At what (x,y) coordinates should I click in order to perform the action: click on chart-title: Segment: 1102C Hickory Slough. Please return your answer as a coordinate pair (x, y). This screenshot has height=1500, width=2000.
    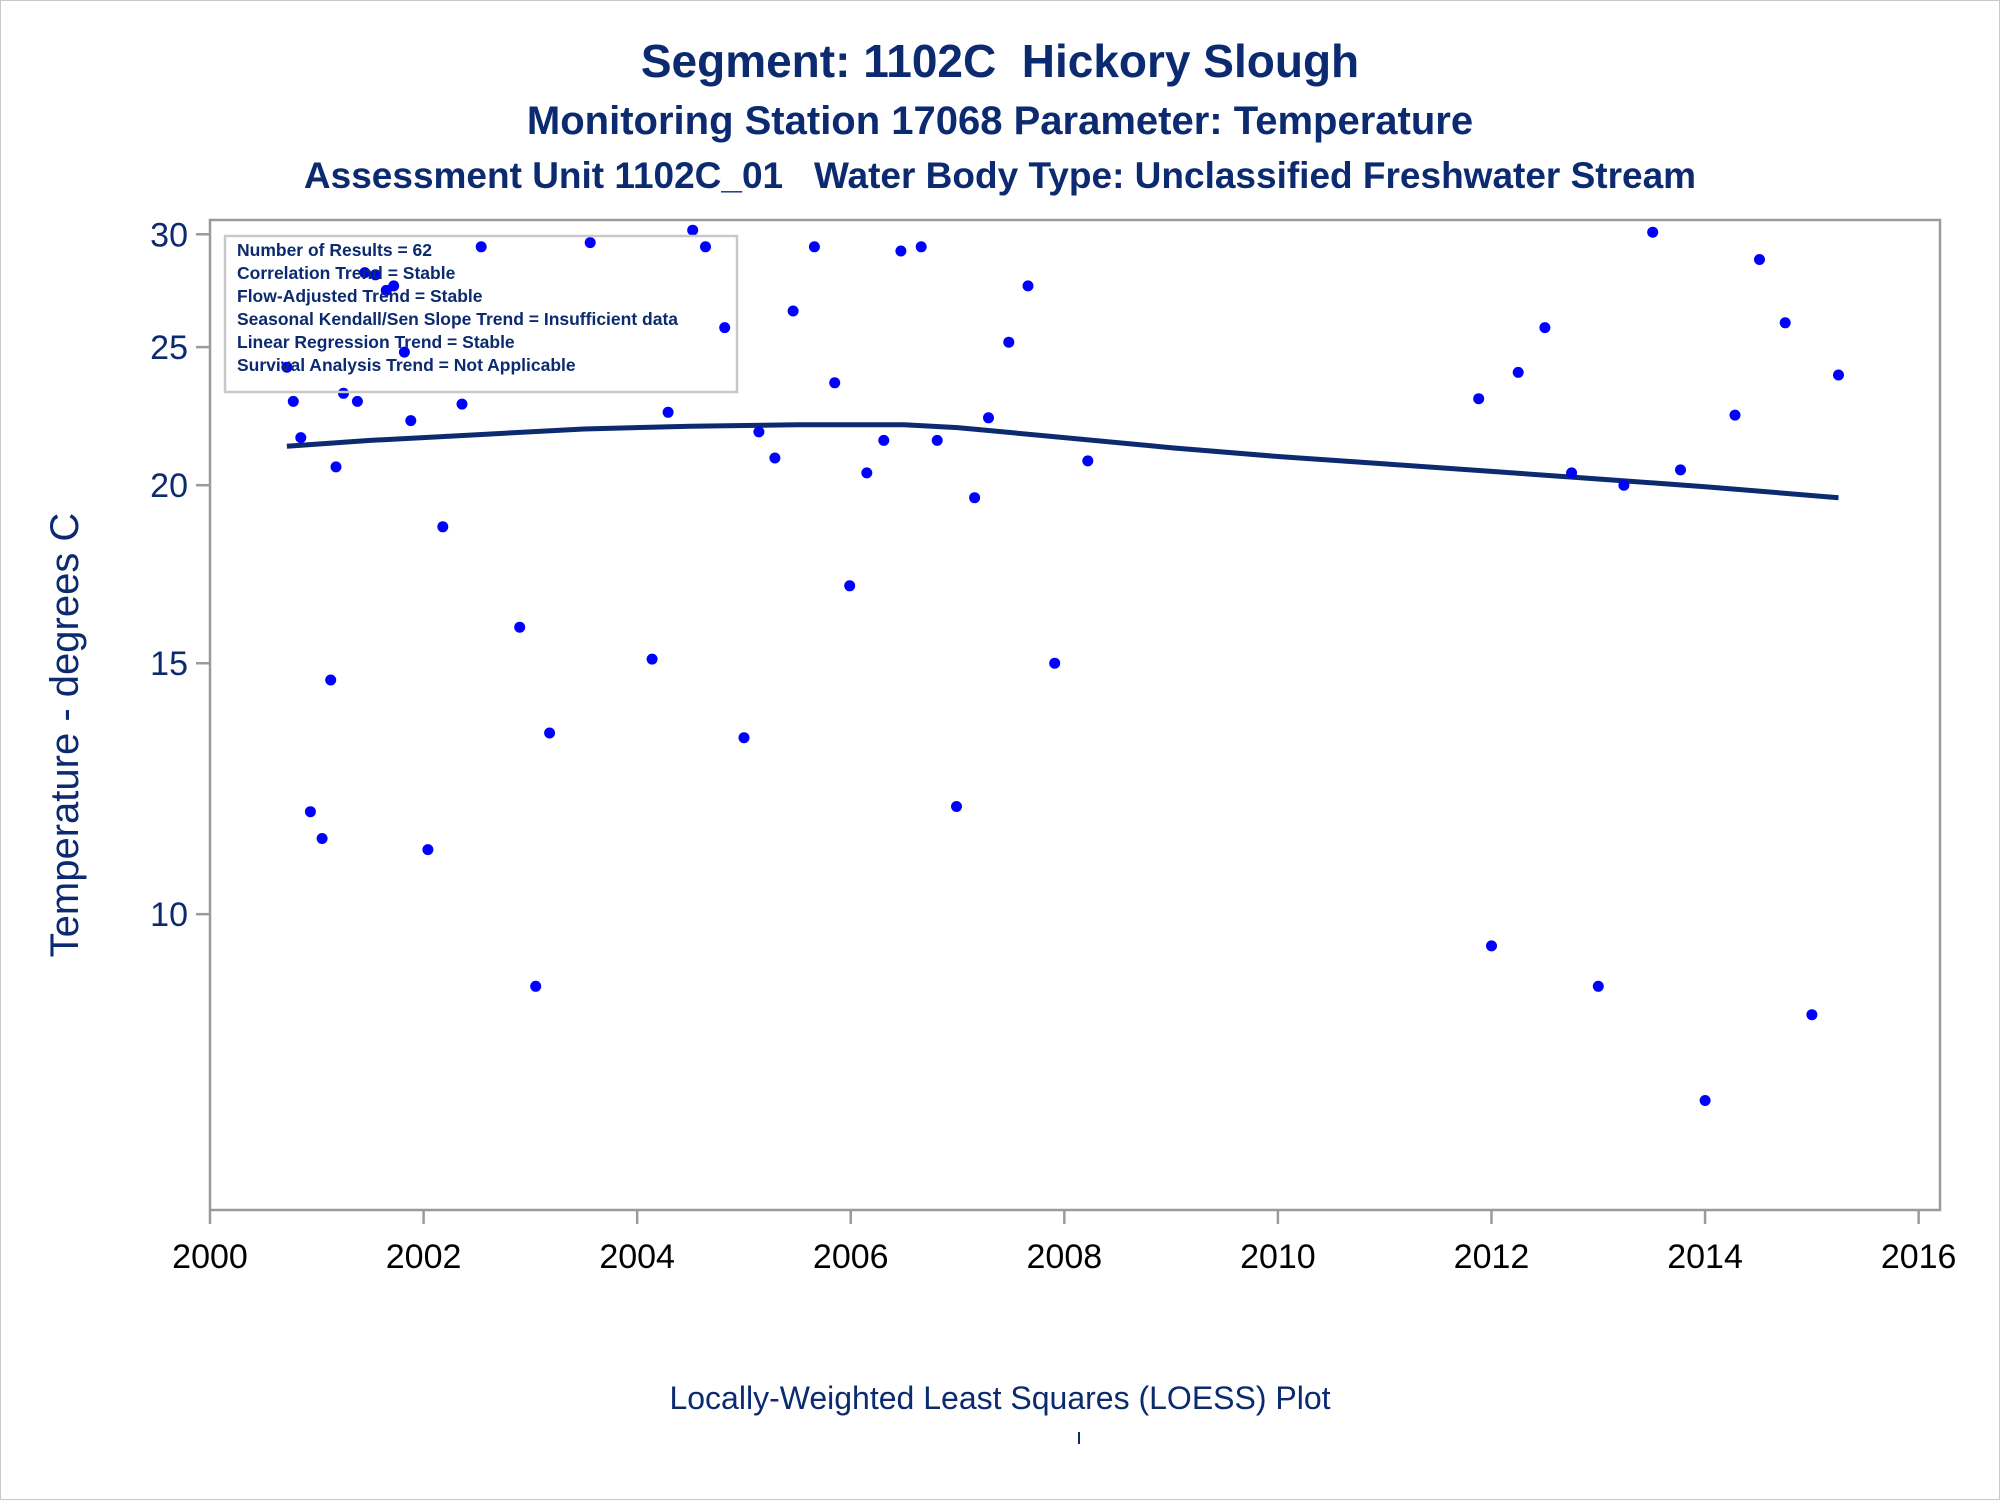
    Looking at the image, I should click on (1000, 61).